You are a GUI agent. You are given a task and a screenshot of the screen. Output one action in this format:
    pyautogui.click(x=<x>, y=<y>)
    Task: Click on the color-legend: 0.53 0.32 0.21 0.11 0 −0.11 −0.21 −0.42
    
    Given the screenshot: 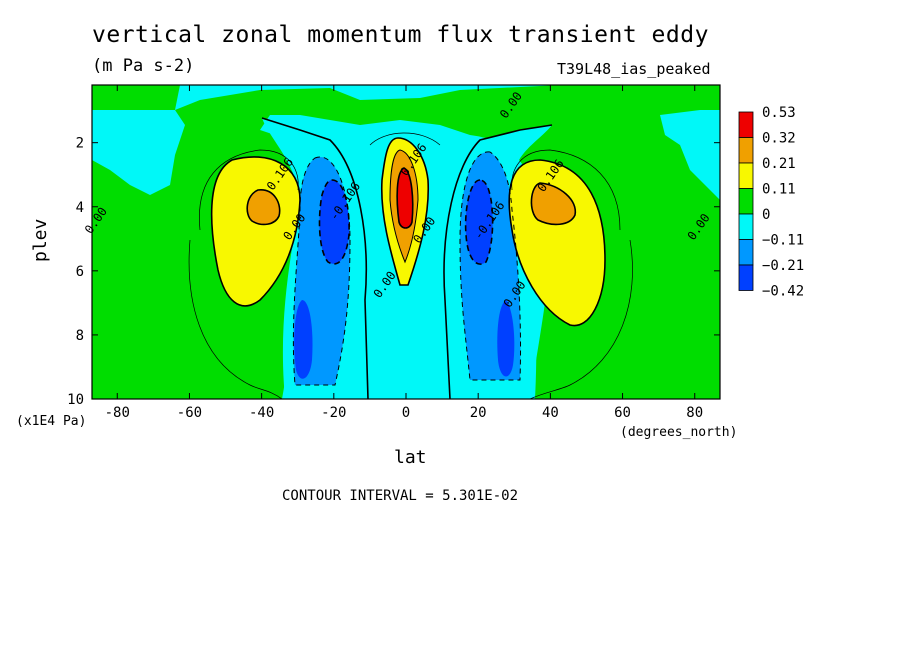 What is the action you would take?
    pyautogui.click(x=771, y=202)
    